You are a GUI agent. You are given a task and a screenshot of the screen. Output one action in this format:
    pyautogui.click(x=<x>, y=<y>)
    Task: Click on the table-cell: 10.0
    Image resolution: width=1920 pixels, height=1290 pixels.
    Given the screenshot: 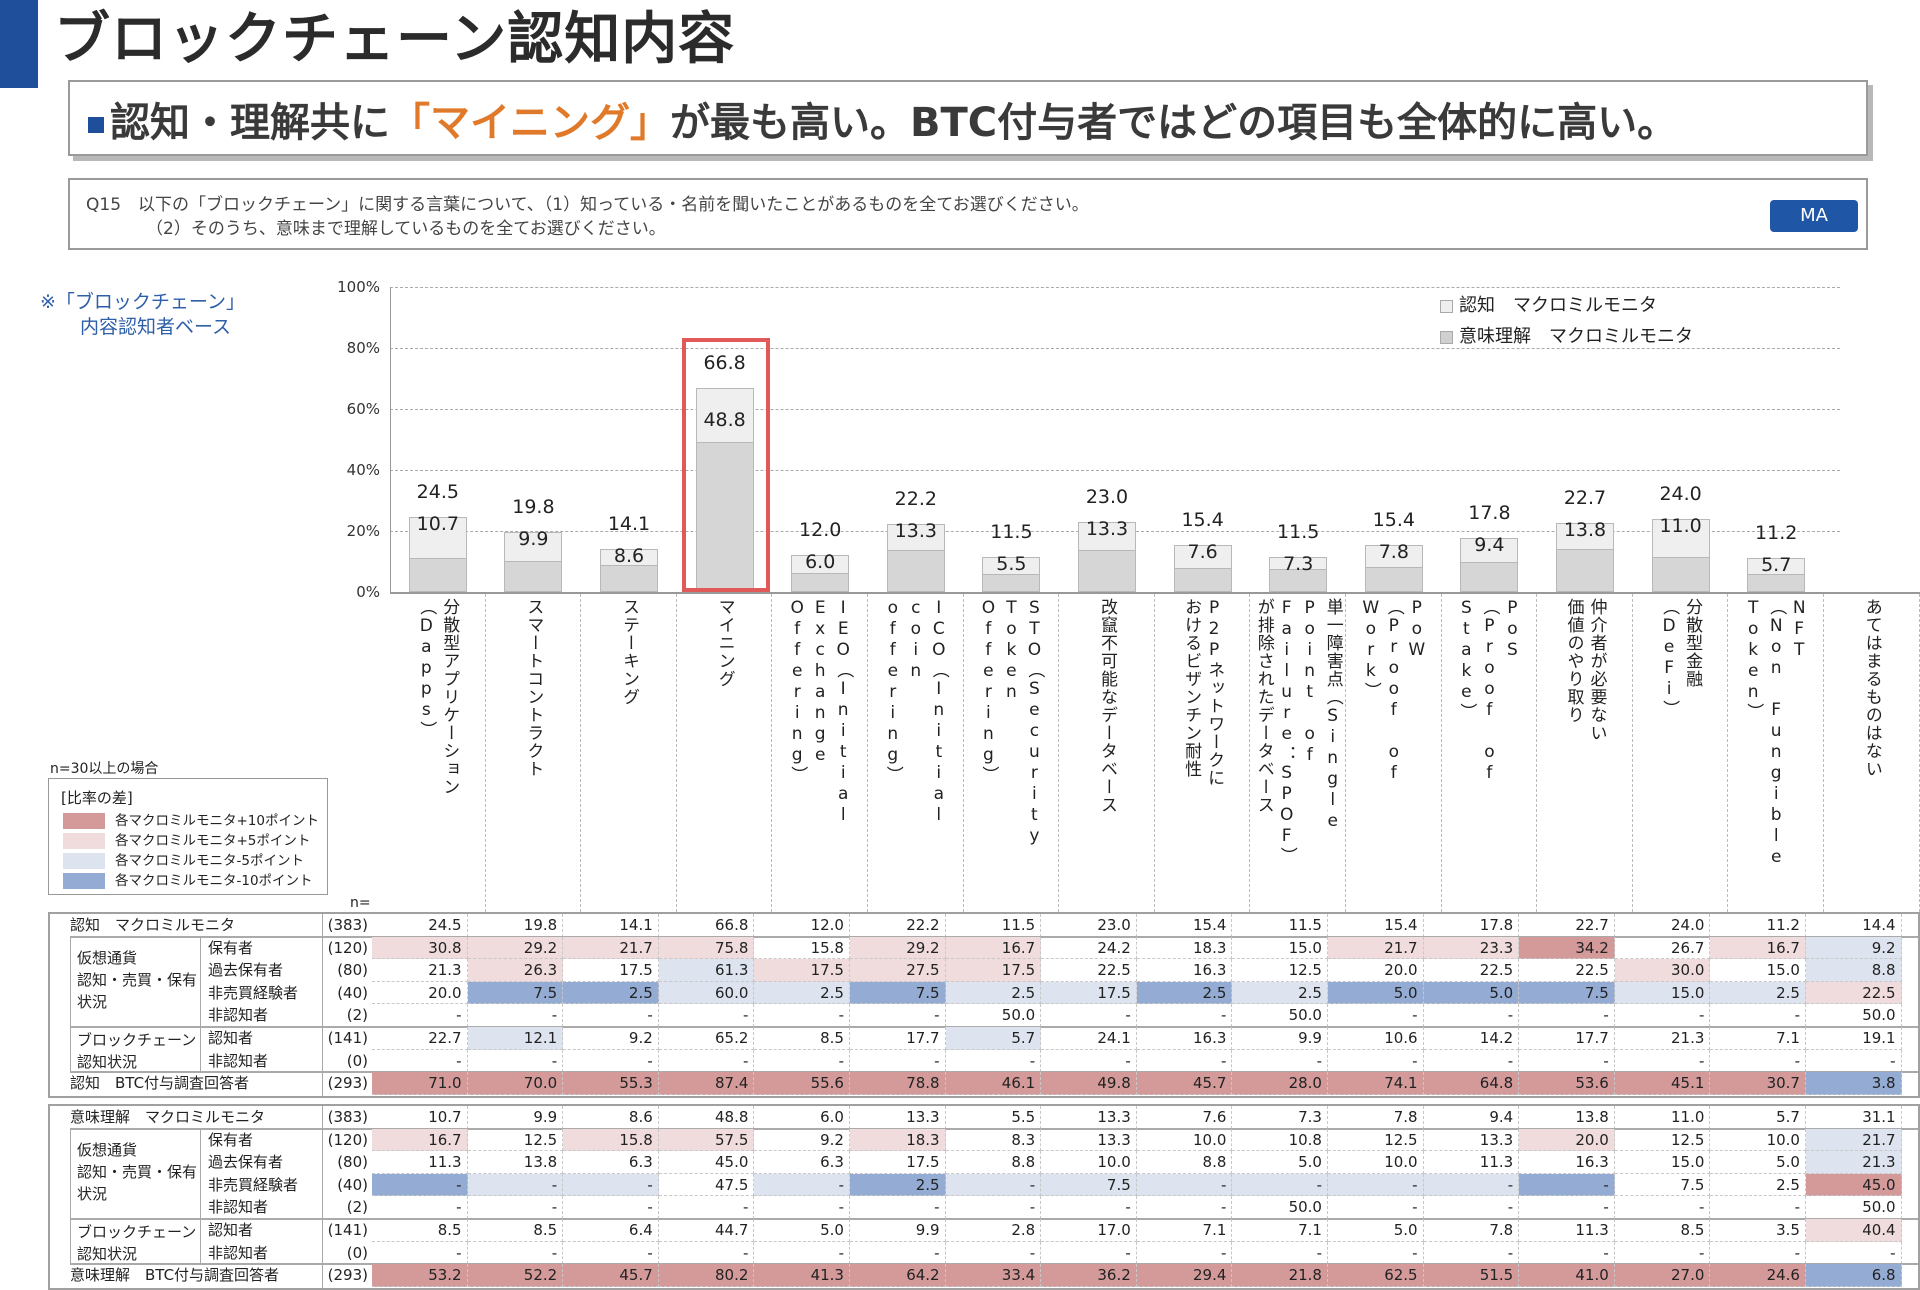 What is the action you would take?
    pyautogui.click(x=1184, y=1140)
    